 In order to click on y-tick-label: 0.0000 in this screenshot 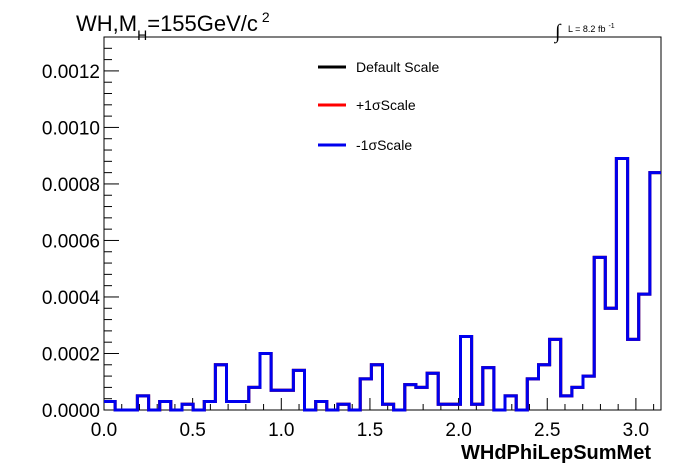, I will do `click(71, 411)`.